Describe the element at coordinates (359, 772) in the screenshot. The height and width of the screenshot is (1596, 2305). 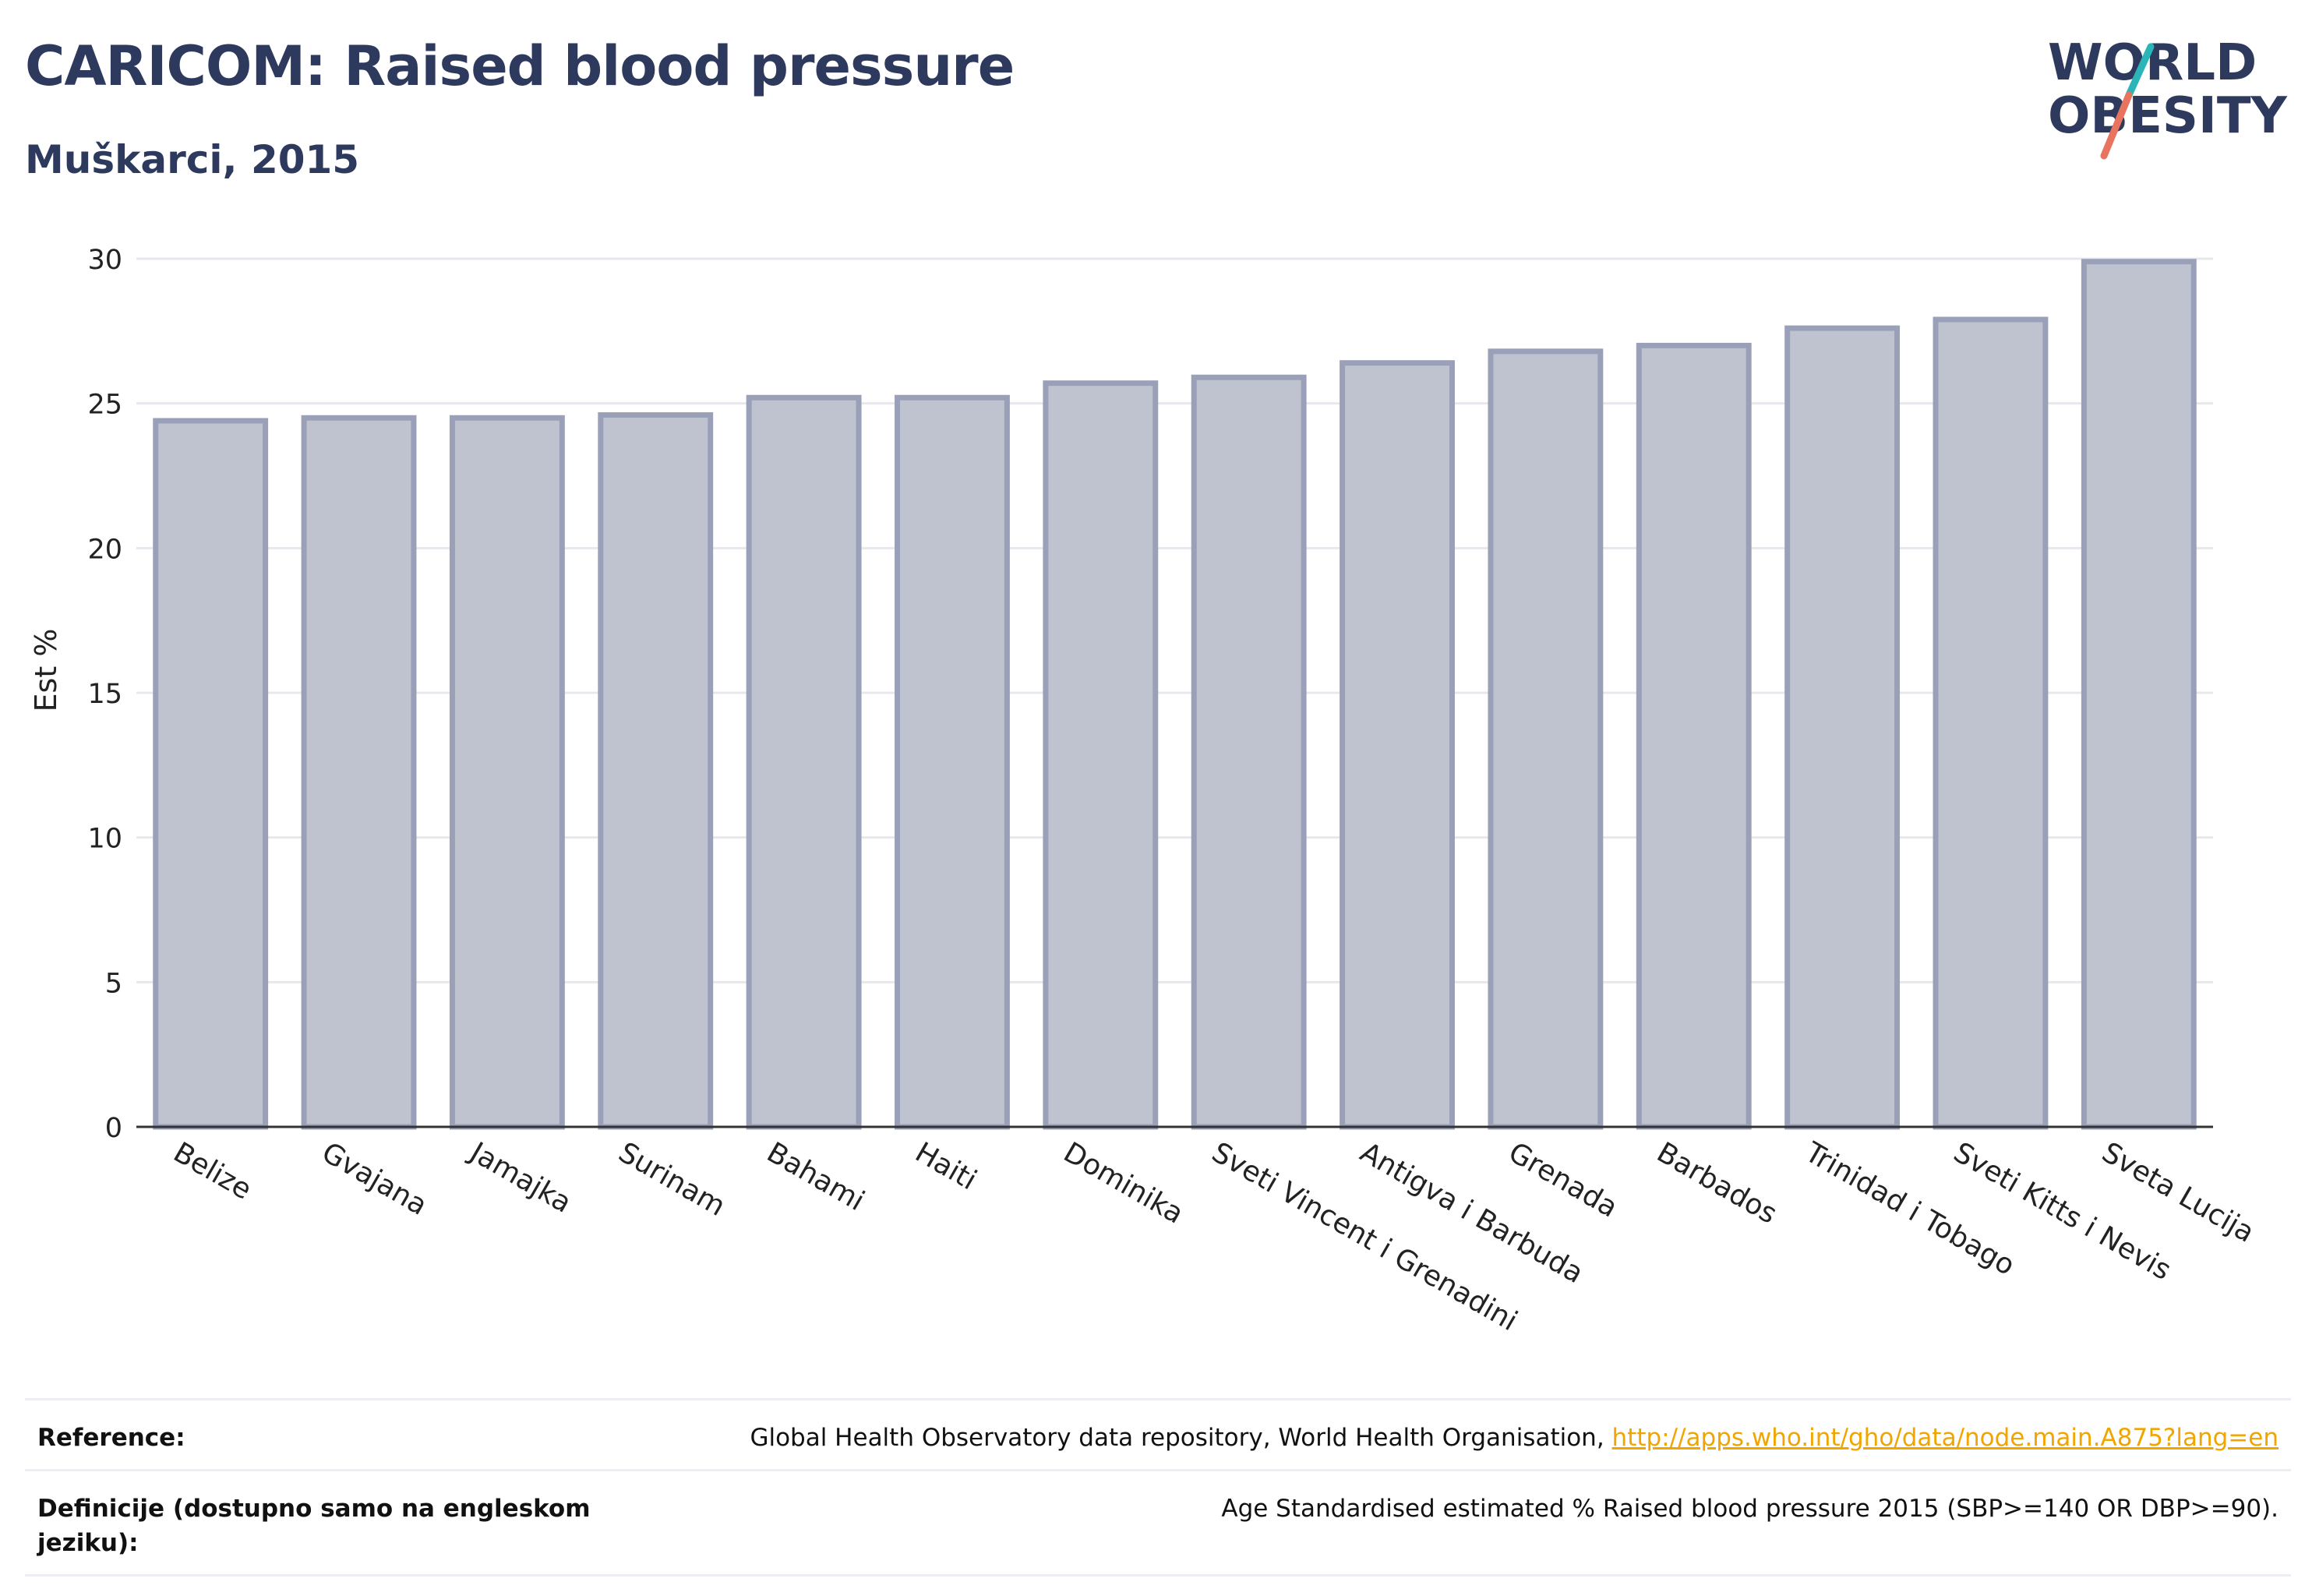
I see `bar-gvajana` at that location.